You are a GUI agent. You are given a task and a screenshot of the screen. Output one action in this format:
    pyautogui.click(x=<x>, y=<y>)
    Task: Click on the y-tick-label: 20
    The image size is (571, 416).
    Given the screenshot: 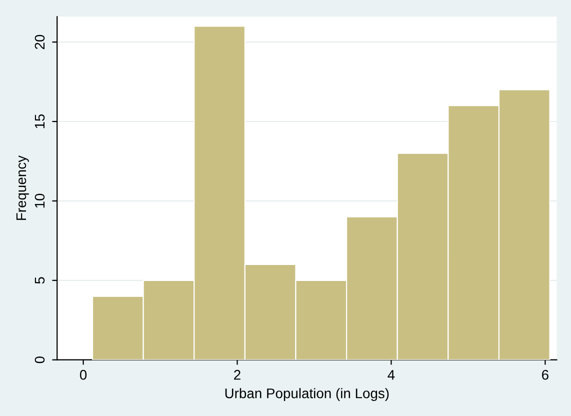 What is the action you would take?
    pyautogui.click(x=39, y=42)
    